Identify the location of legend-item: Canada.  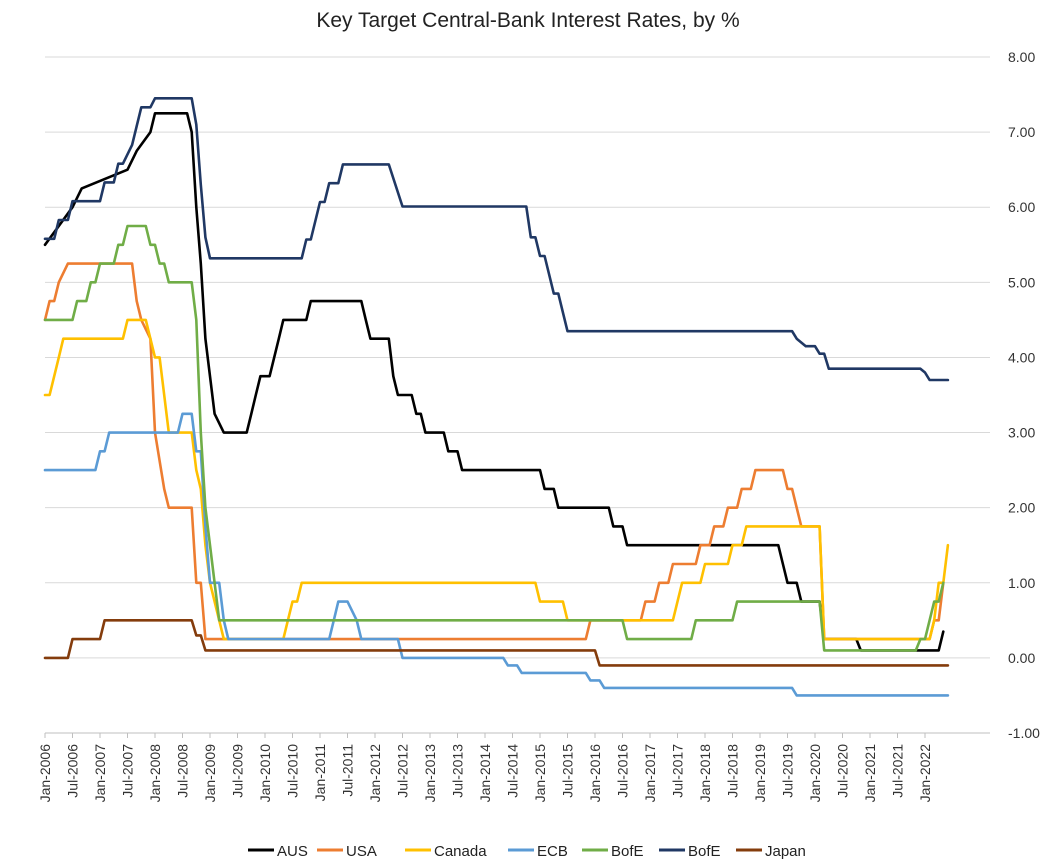
(446, 851).